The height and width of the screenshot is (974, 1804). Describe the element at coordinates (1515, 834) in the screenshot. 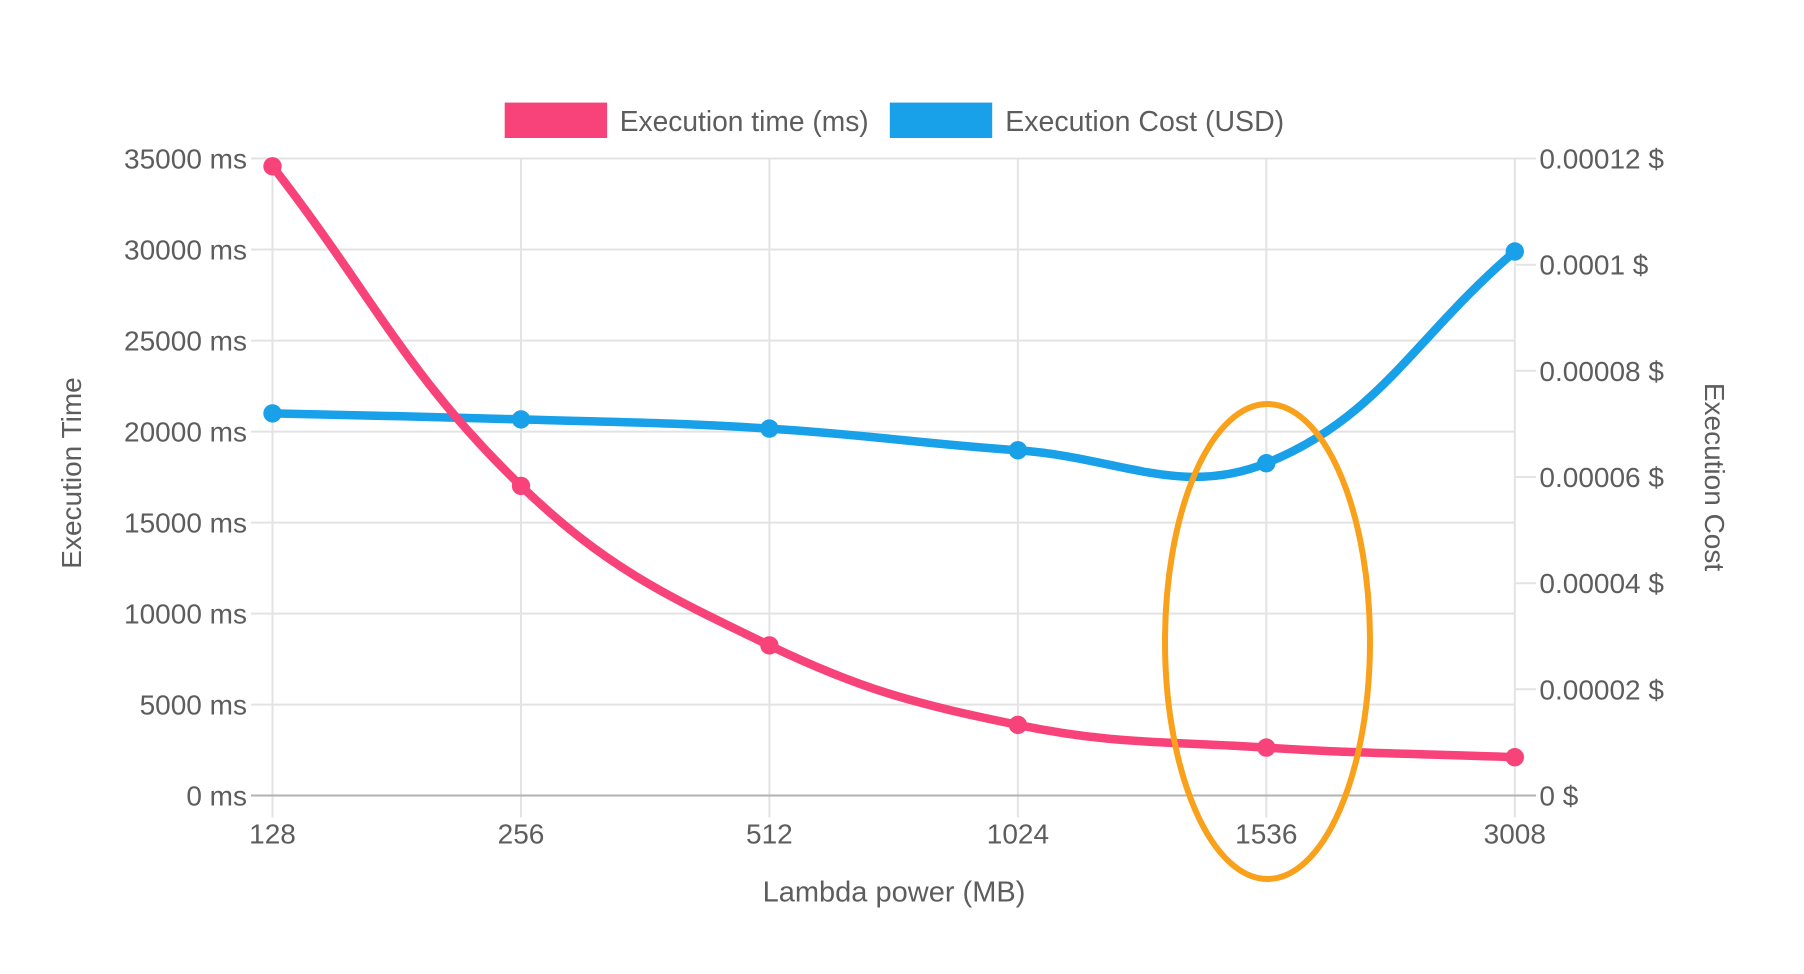

I see `svg-text: 3008` at that location.